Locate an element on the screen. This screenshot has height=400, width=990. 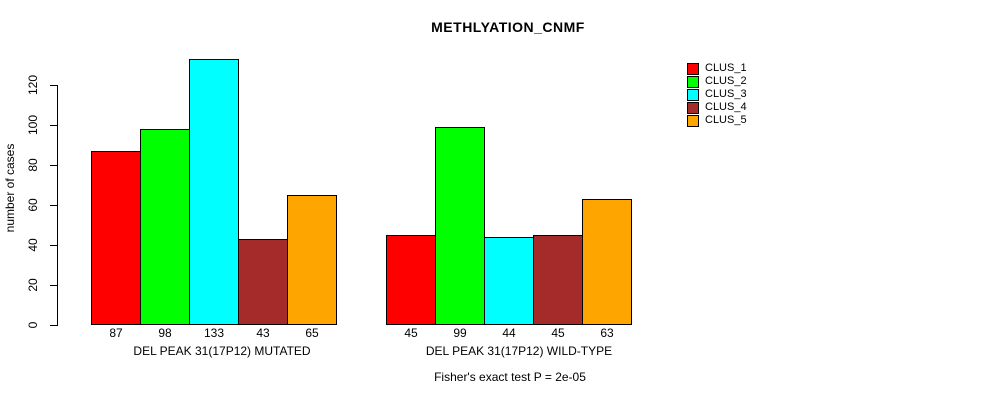
bar-clus_3-group2 is located at coordinates (509, 281).